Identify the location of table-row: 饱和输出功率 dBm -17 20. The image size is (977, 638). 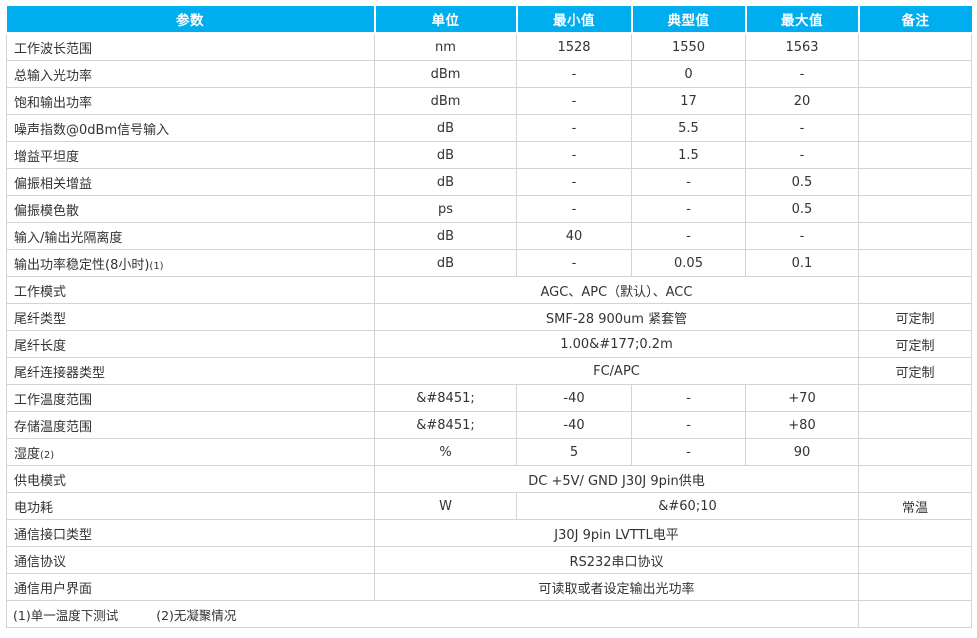
(489, 101).